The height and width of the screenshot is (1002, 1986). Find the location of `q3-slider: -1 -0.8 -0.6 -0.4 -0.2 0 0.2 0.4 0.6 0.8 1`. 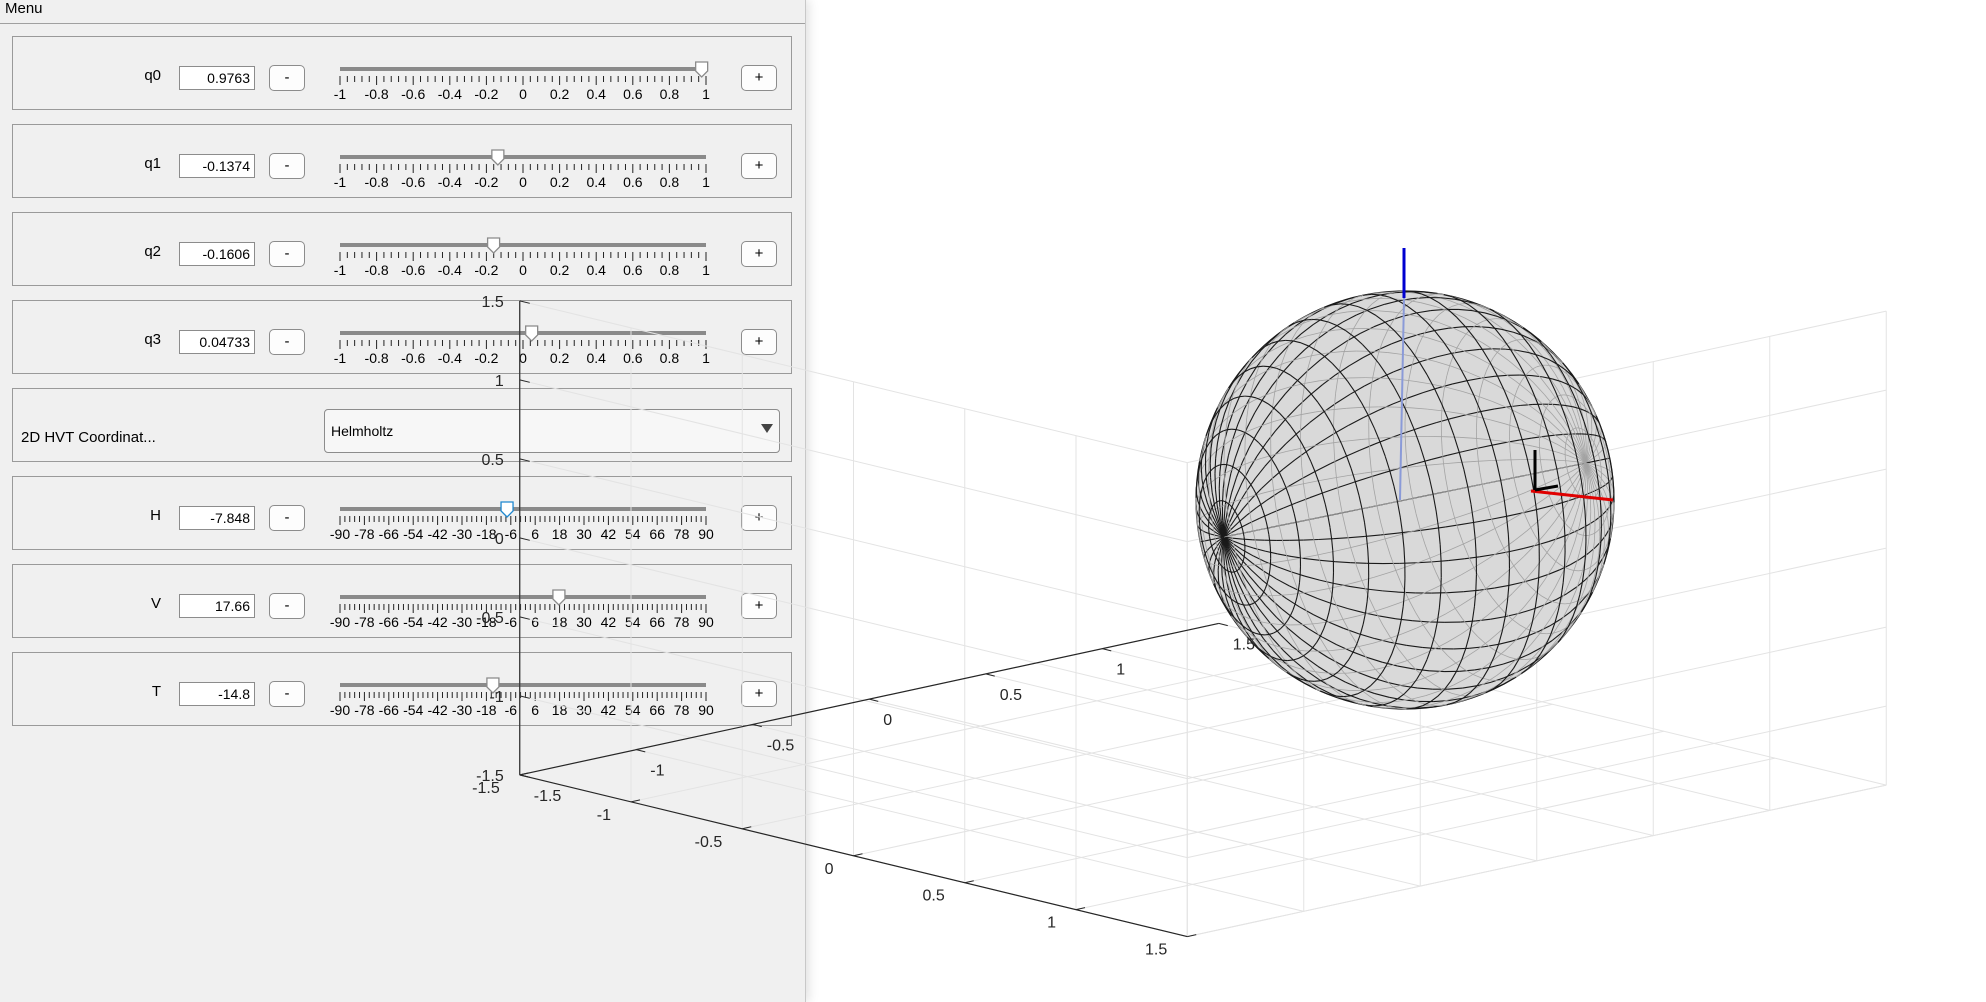

q3-slider: -1 -0.8 -0.6 -0.4 -0.2 0 0.2 0.4 0.6 0.8 1 is located at coordinates (523, 347).